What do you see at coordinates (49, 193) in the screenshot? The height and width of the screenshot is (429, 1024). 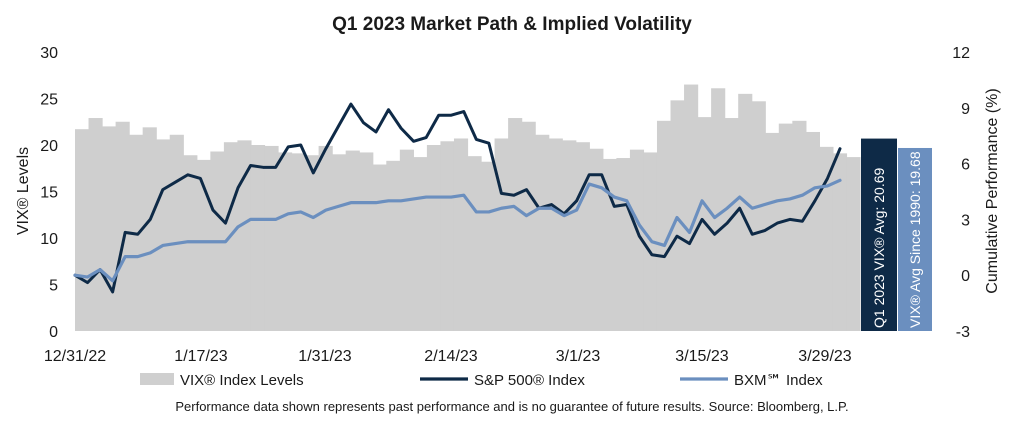 I see `left-tick-label: 15` at bounding box center [49, 193].